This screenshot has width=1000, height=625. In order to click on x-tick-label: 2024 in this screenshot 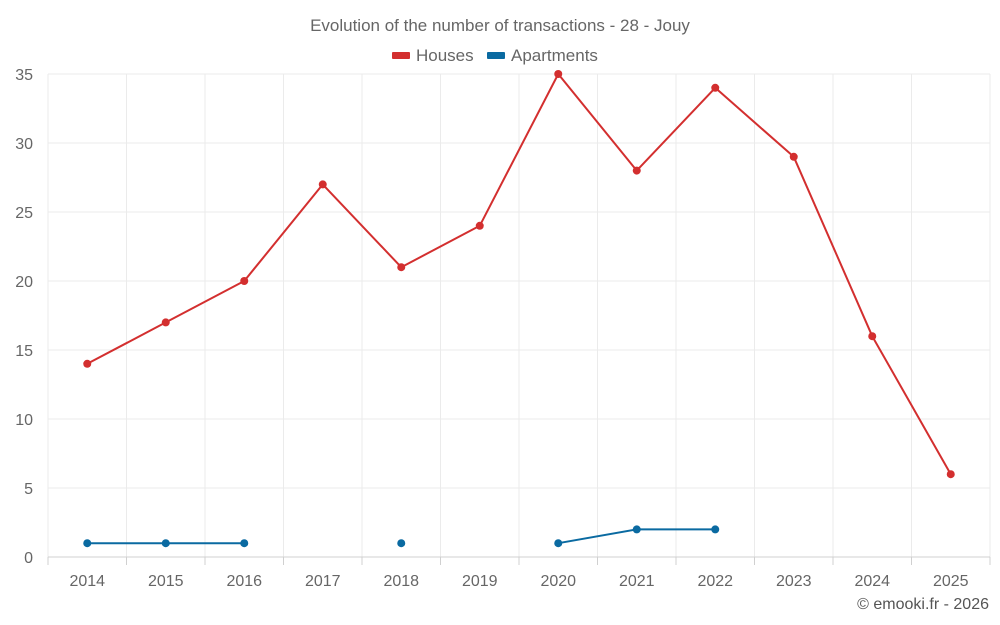, I will do `click(872, 581)`.